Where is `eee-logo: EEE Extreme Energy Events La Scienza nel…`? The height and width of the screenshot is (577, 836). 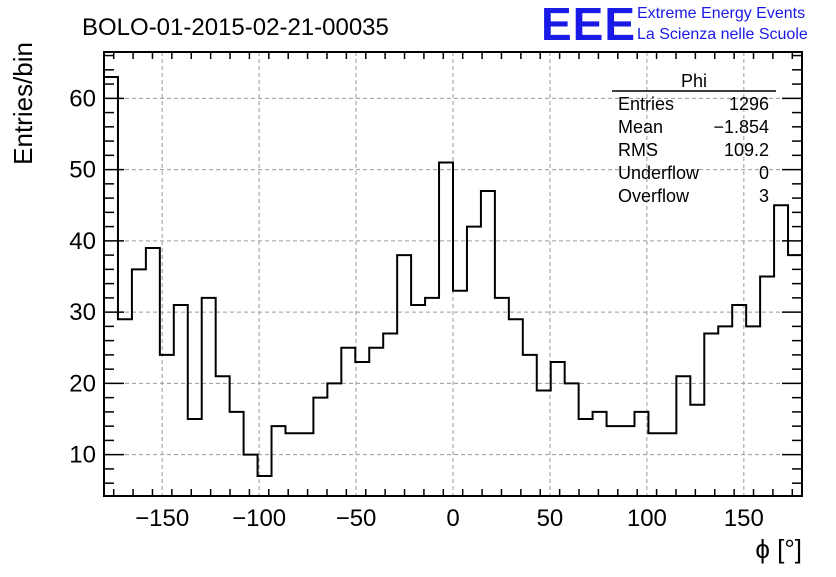
eee-logo: EEE Extreme Energy Events La Scienza nel… is located at coordinates (674, 25).